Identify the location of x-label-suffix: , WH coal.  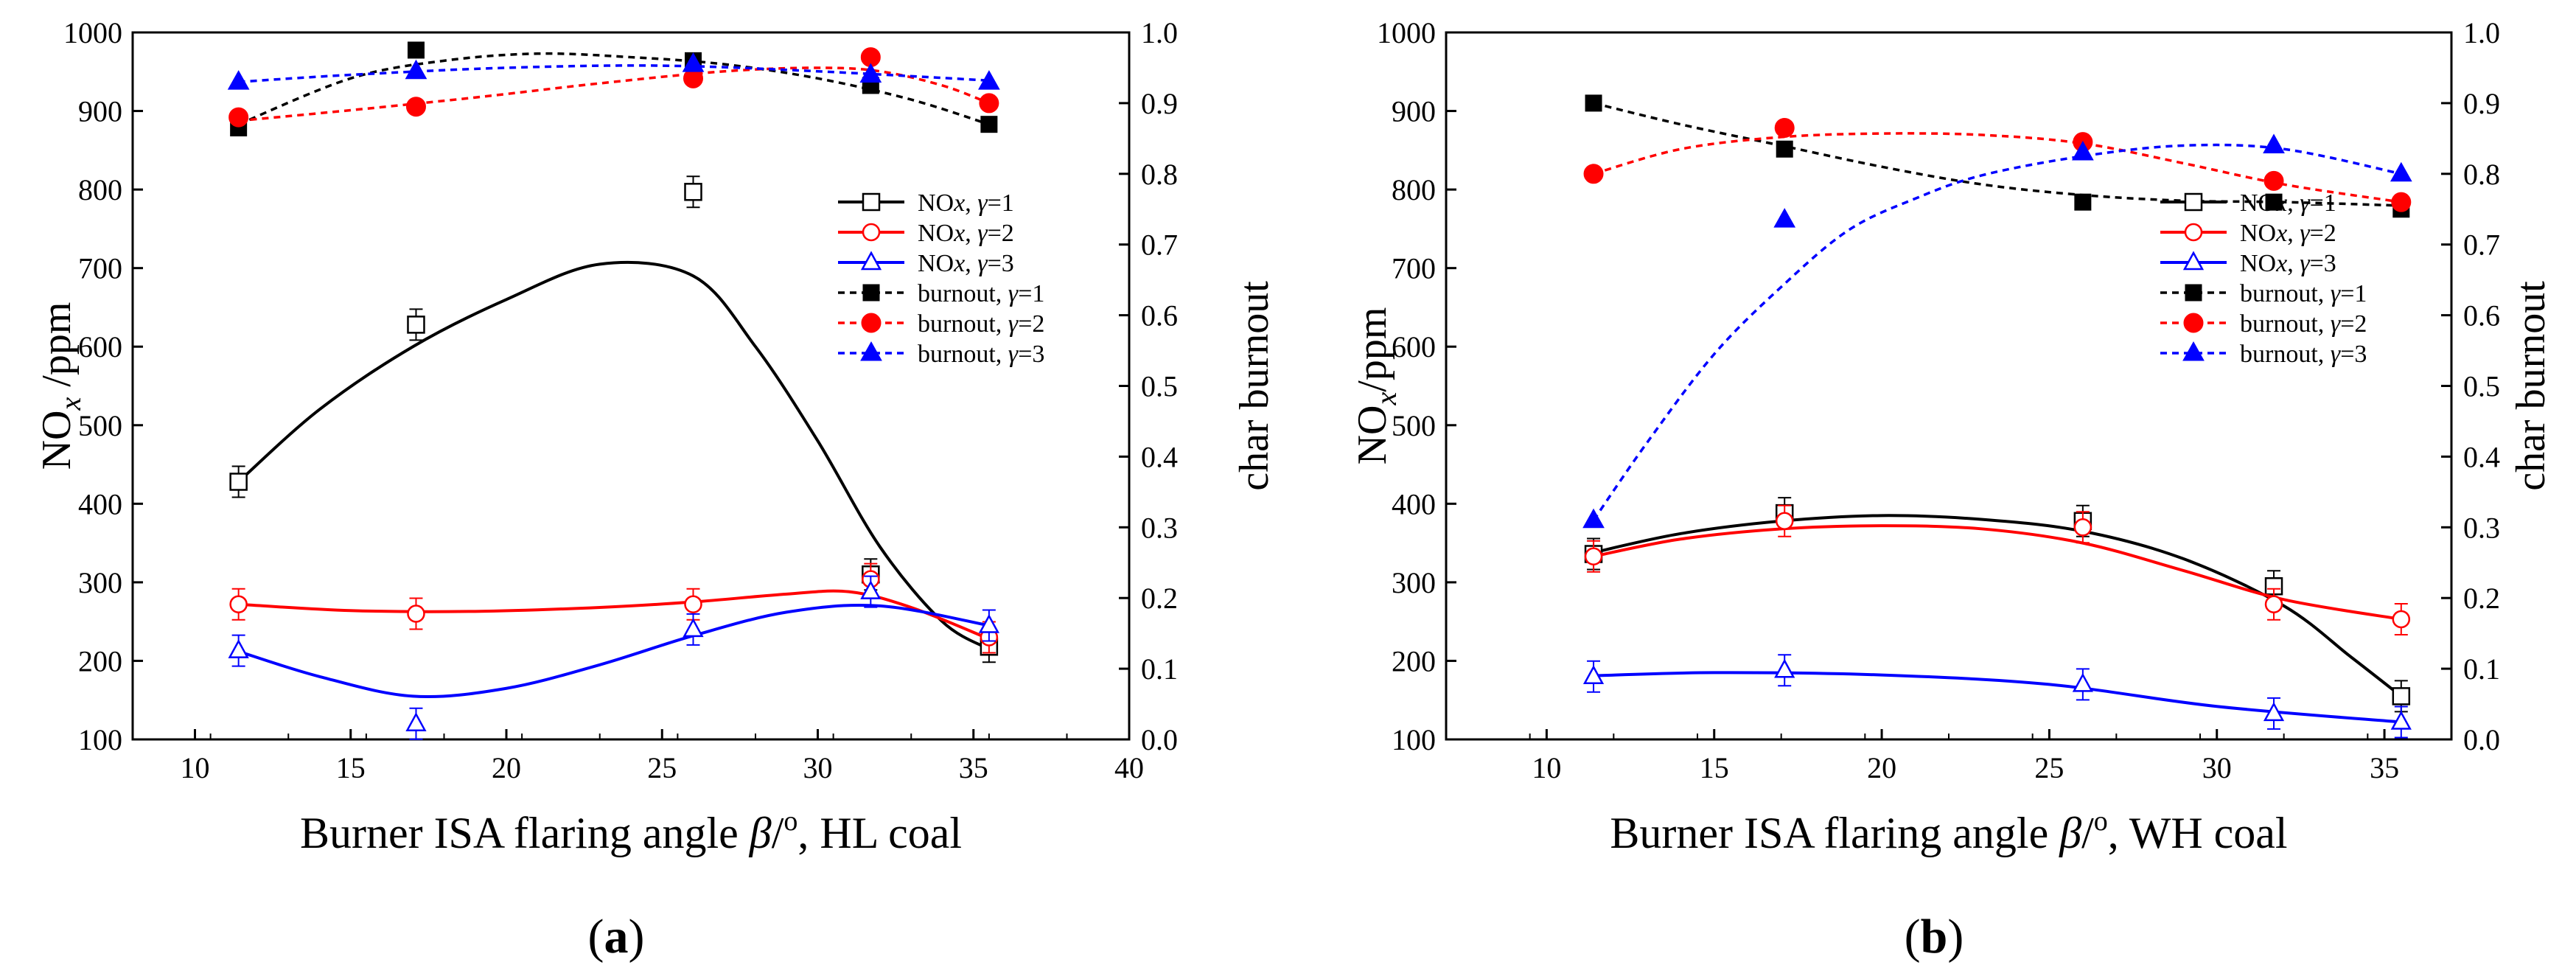
(2198, 833).